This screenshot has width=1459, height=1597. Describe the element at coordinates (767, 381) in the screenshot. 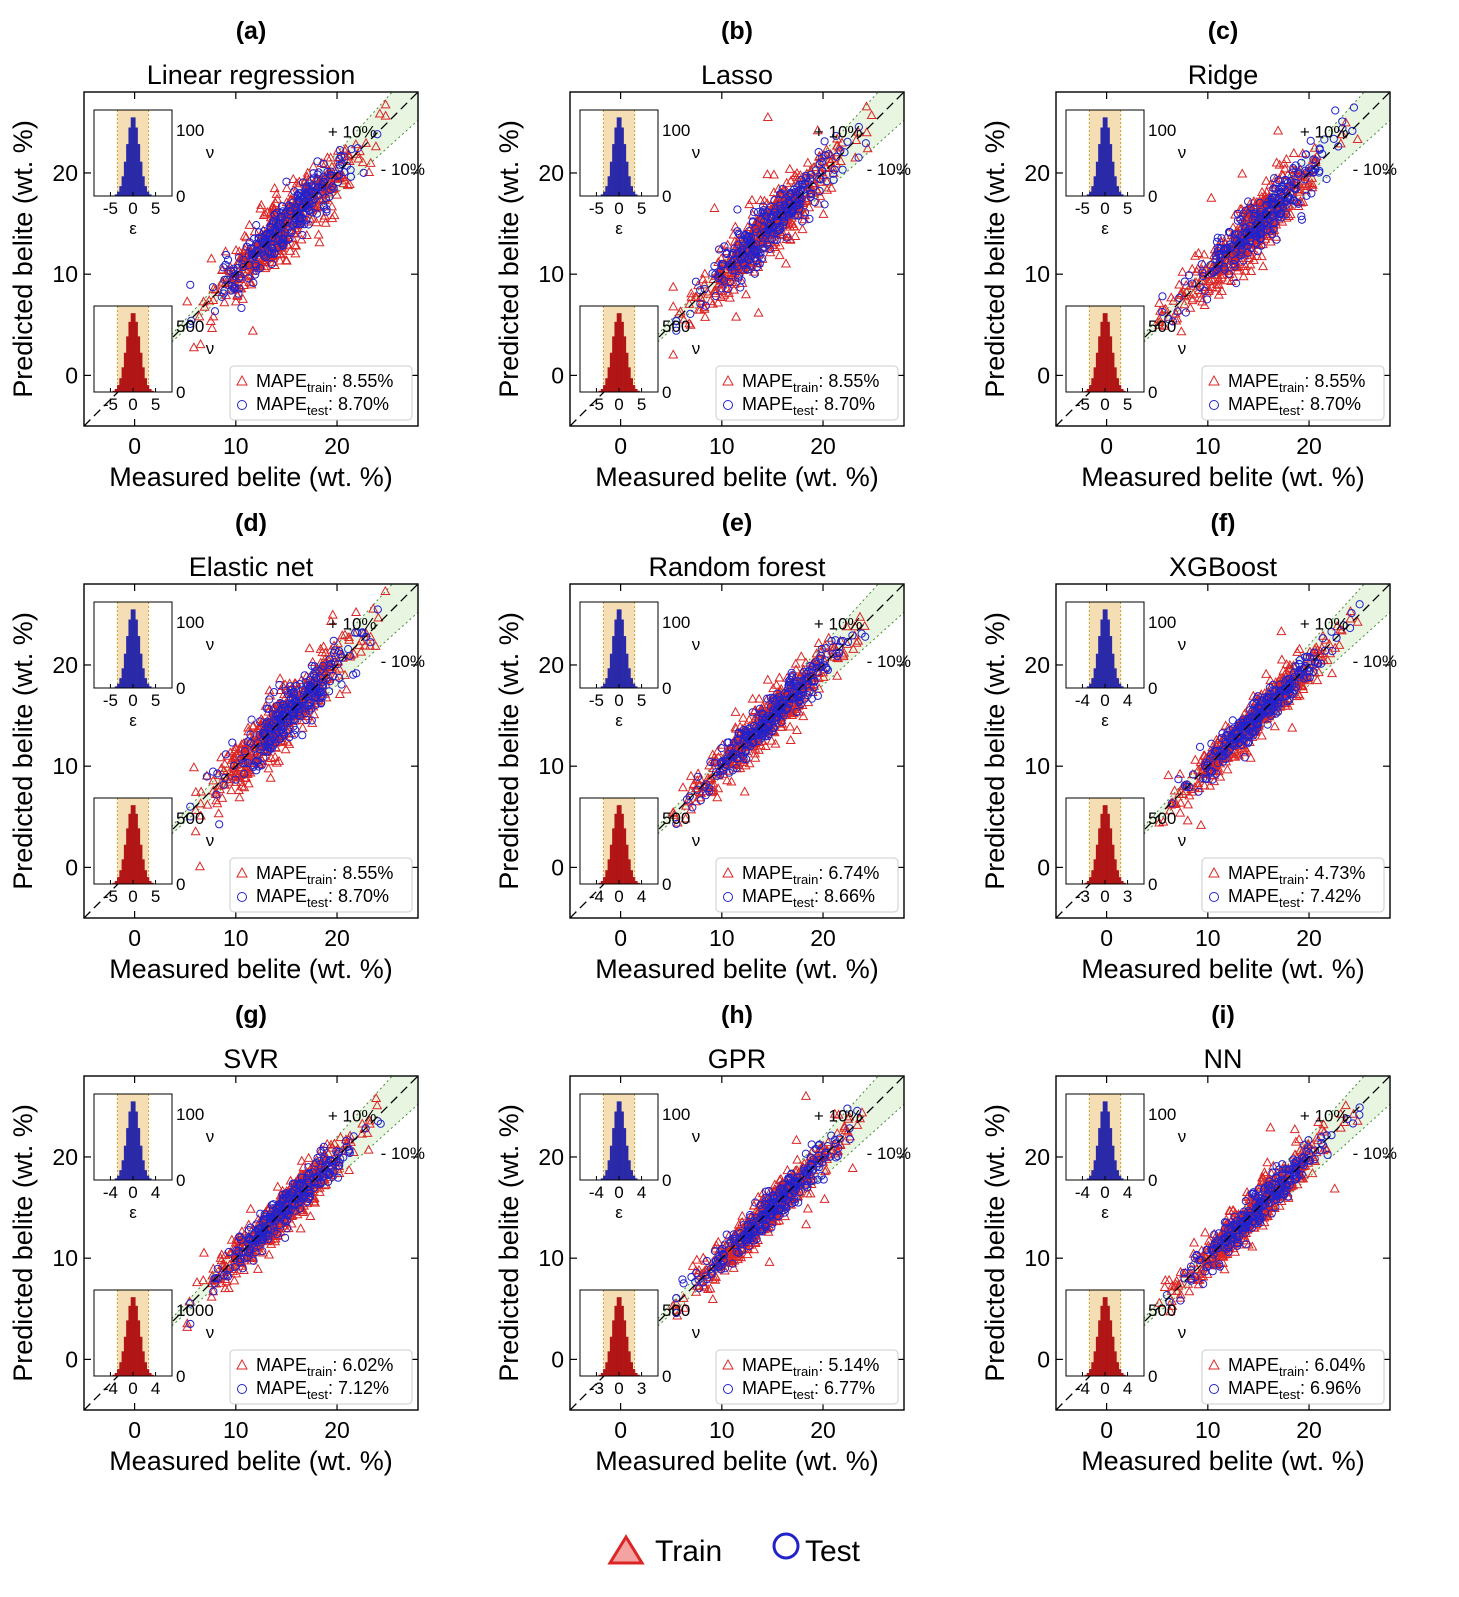

I see `mape-train-name: MAPE` at that location.